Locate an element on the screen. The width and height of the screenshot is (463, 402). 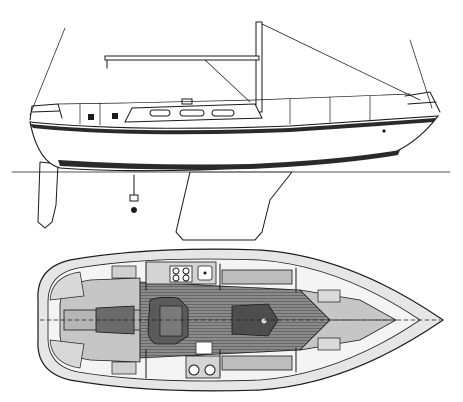
settee-starboard is located at coordinates (257, 363).